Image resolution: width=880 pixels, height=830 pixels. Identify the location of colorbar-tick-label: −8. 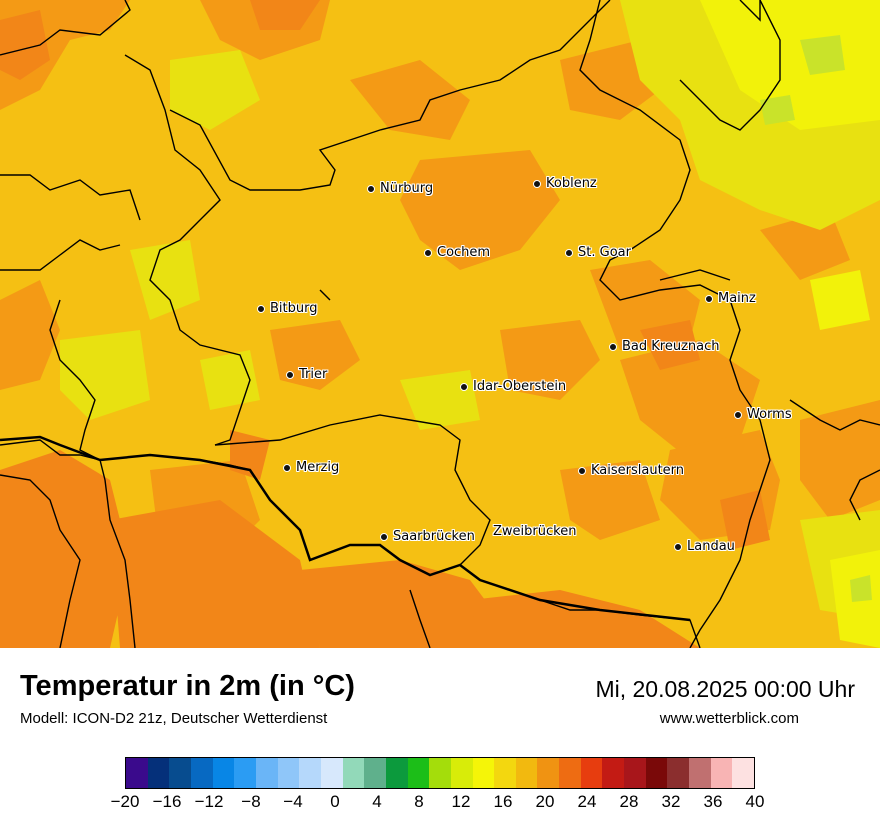
(251, 801).